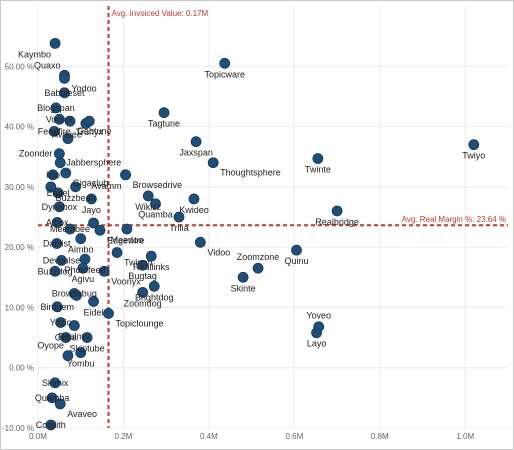 This screenshot has width=514, height=450. What do you see at coordinates (19, 247) in the screenshot?
I see `y-tick-label: 20.00 %` at bounding box center [19, 247].